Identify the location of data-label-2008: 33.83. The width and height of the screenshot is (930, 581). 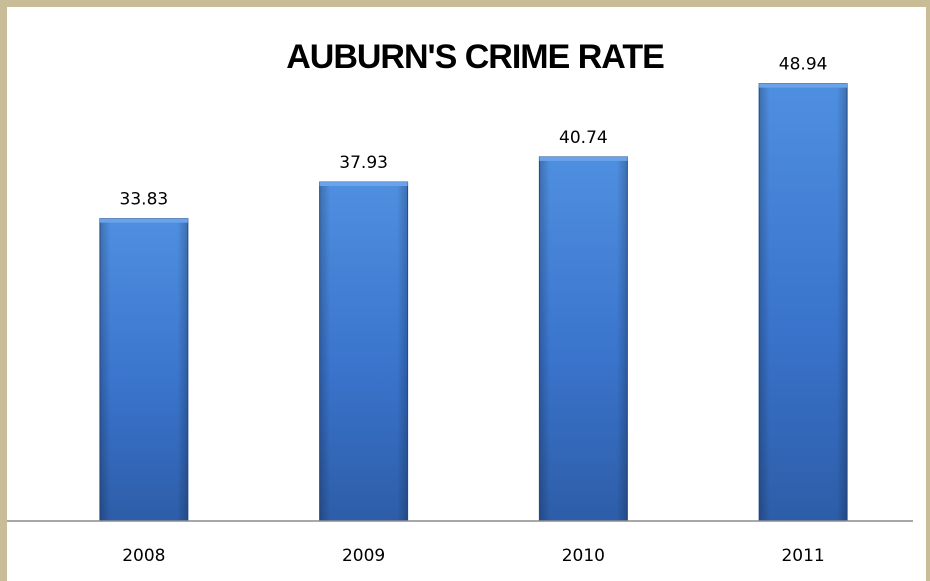
(144, 200).